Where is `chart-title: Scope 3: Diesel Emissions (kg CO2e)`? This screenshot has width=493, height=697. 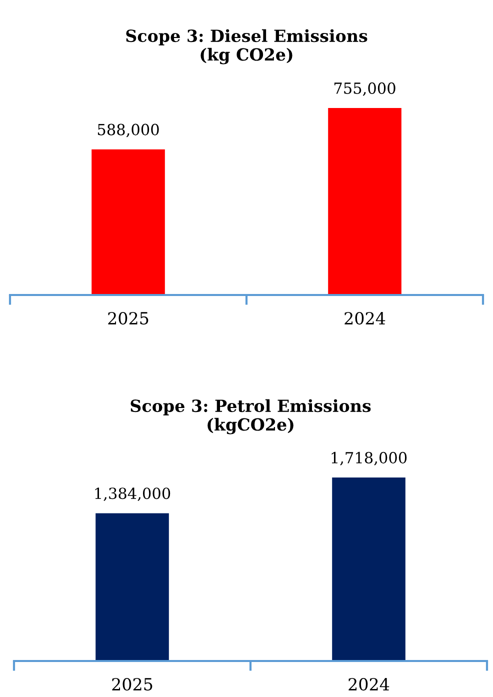
chart-title: Scope 3: Diesel Emissions (kg CO2e) is located at coordinates (247, 46).